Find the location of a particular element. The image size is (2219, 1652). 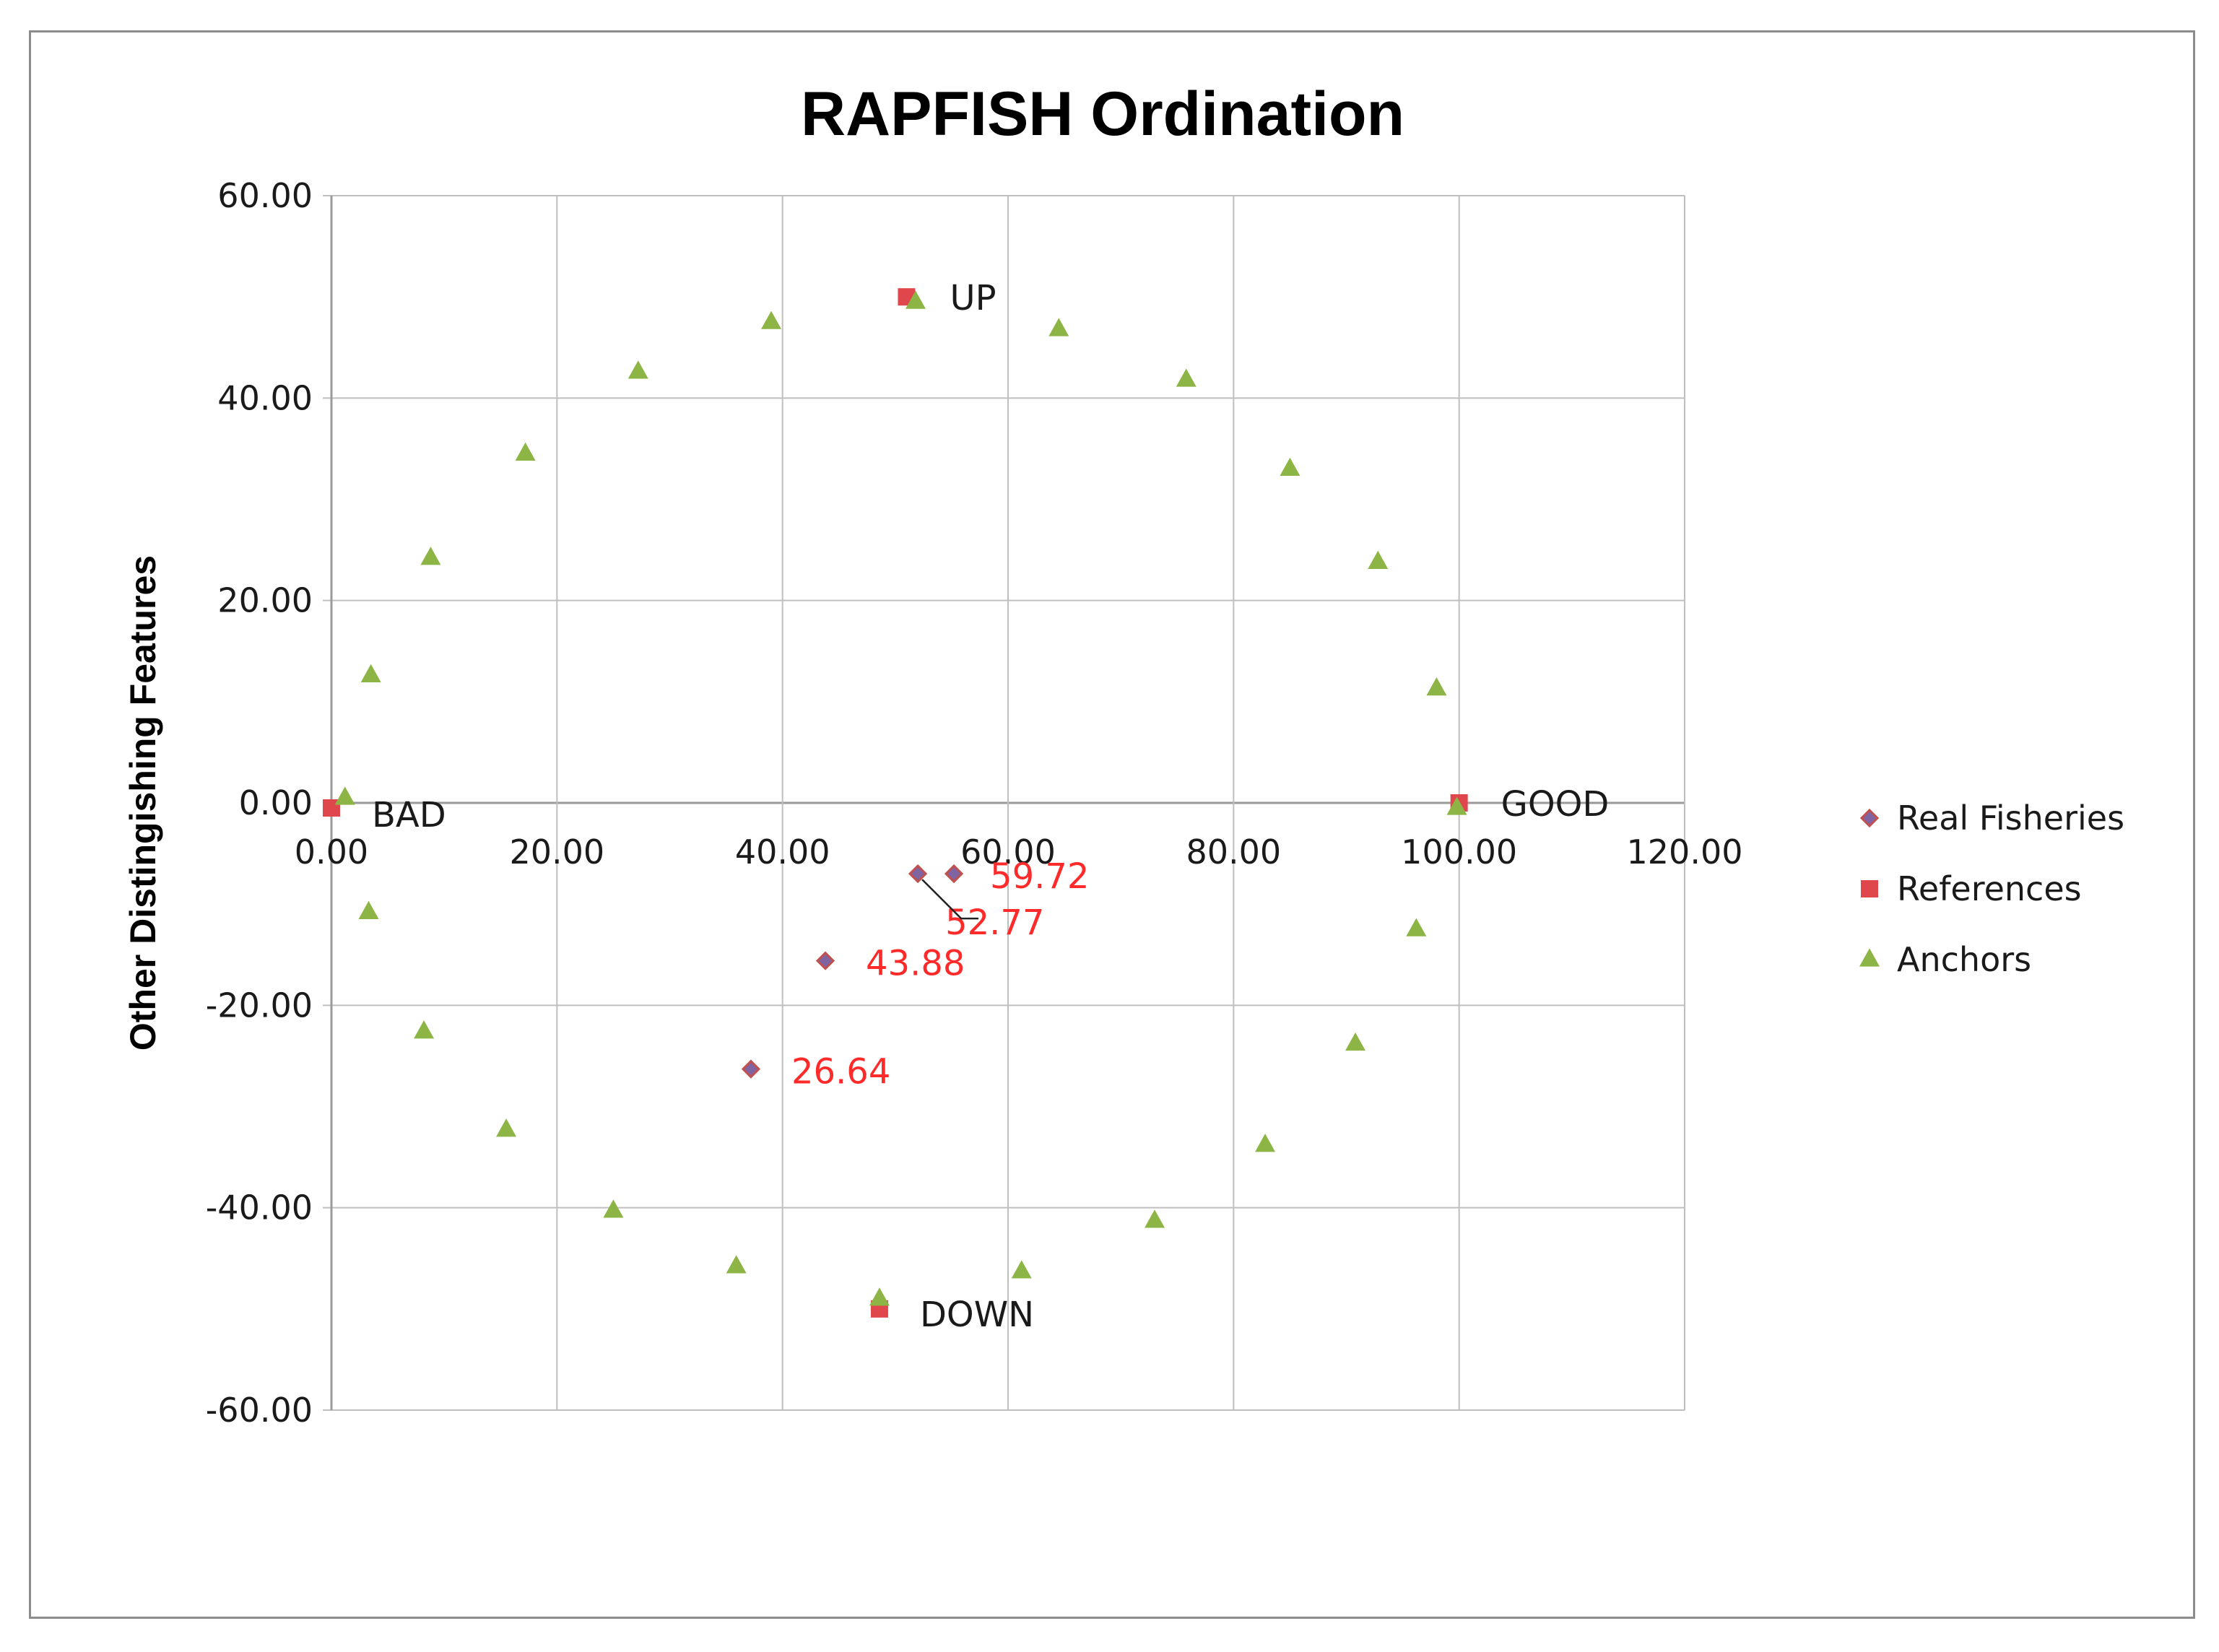

y-tick-label: -60.00 is located at coordinates (259, 1410).